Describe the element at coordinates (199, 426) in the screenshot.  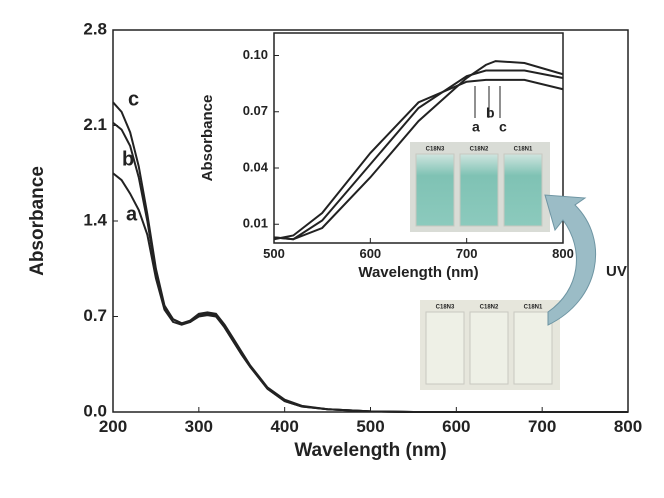
I see `x-tick-label: 300` at that location.